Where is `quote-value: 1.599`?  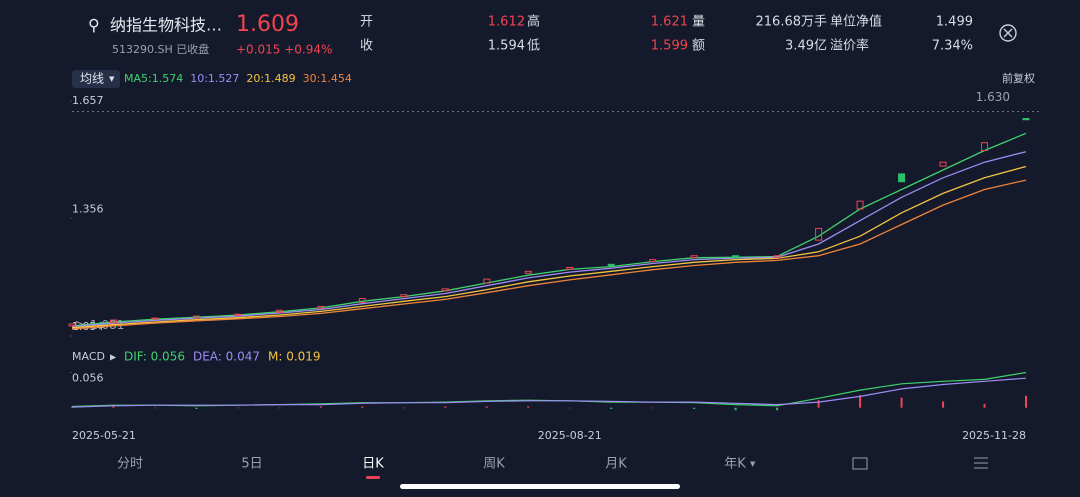
quote-value: 1.599 is located at coordinates (669, 46).